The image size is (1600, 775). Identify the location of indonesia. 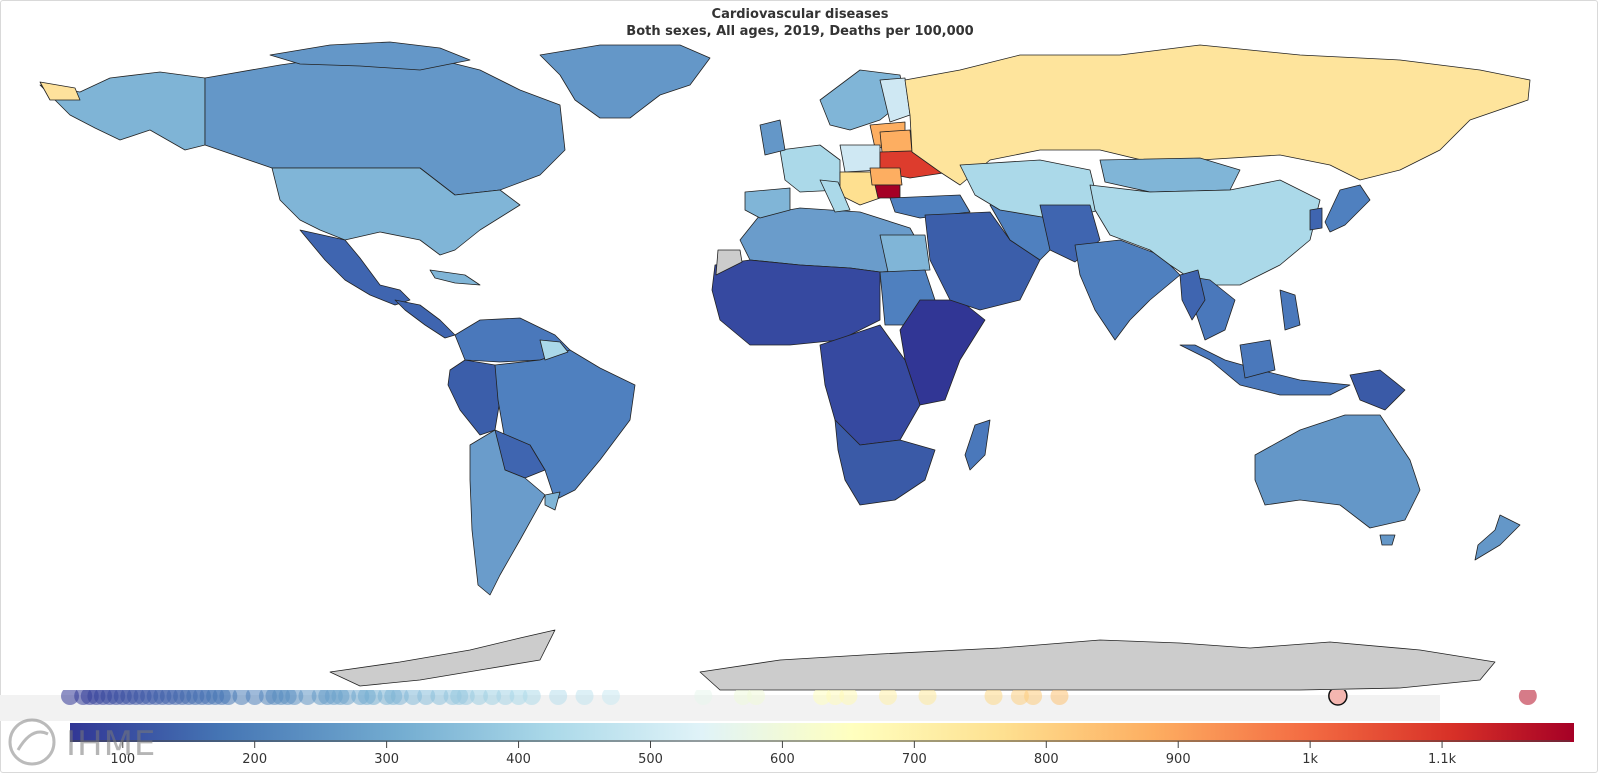
(1265, 370).